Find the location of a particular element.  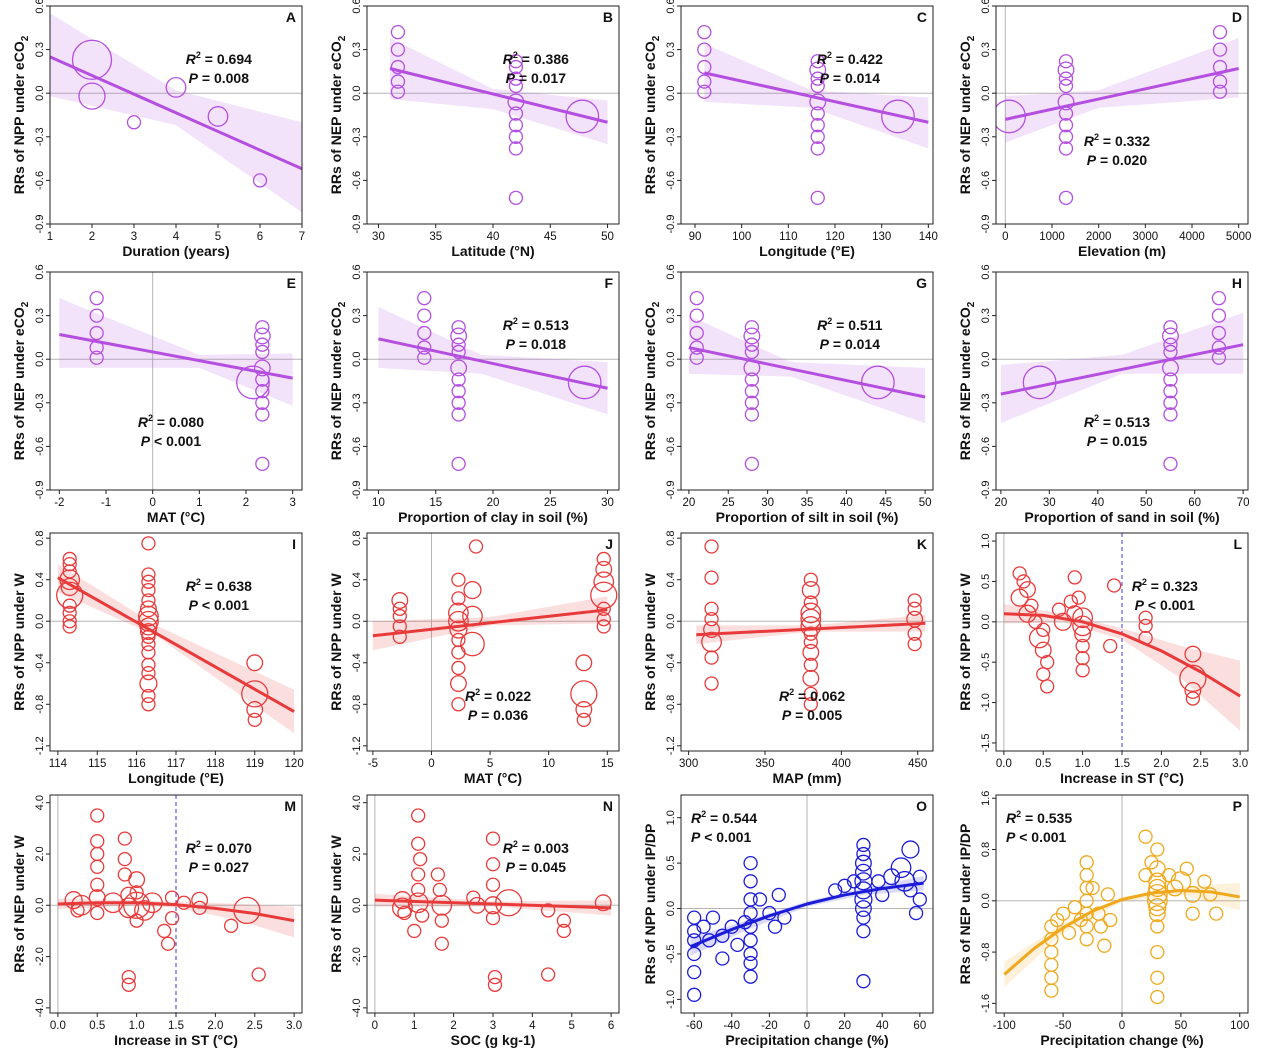

x-axis-label: MAT (°C) is located at coordinates (176, 517).